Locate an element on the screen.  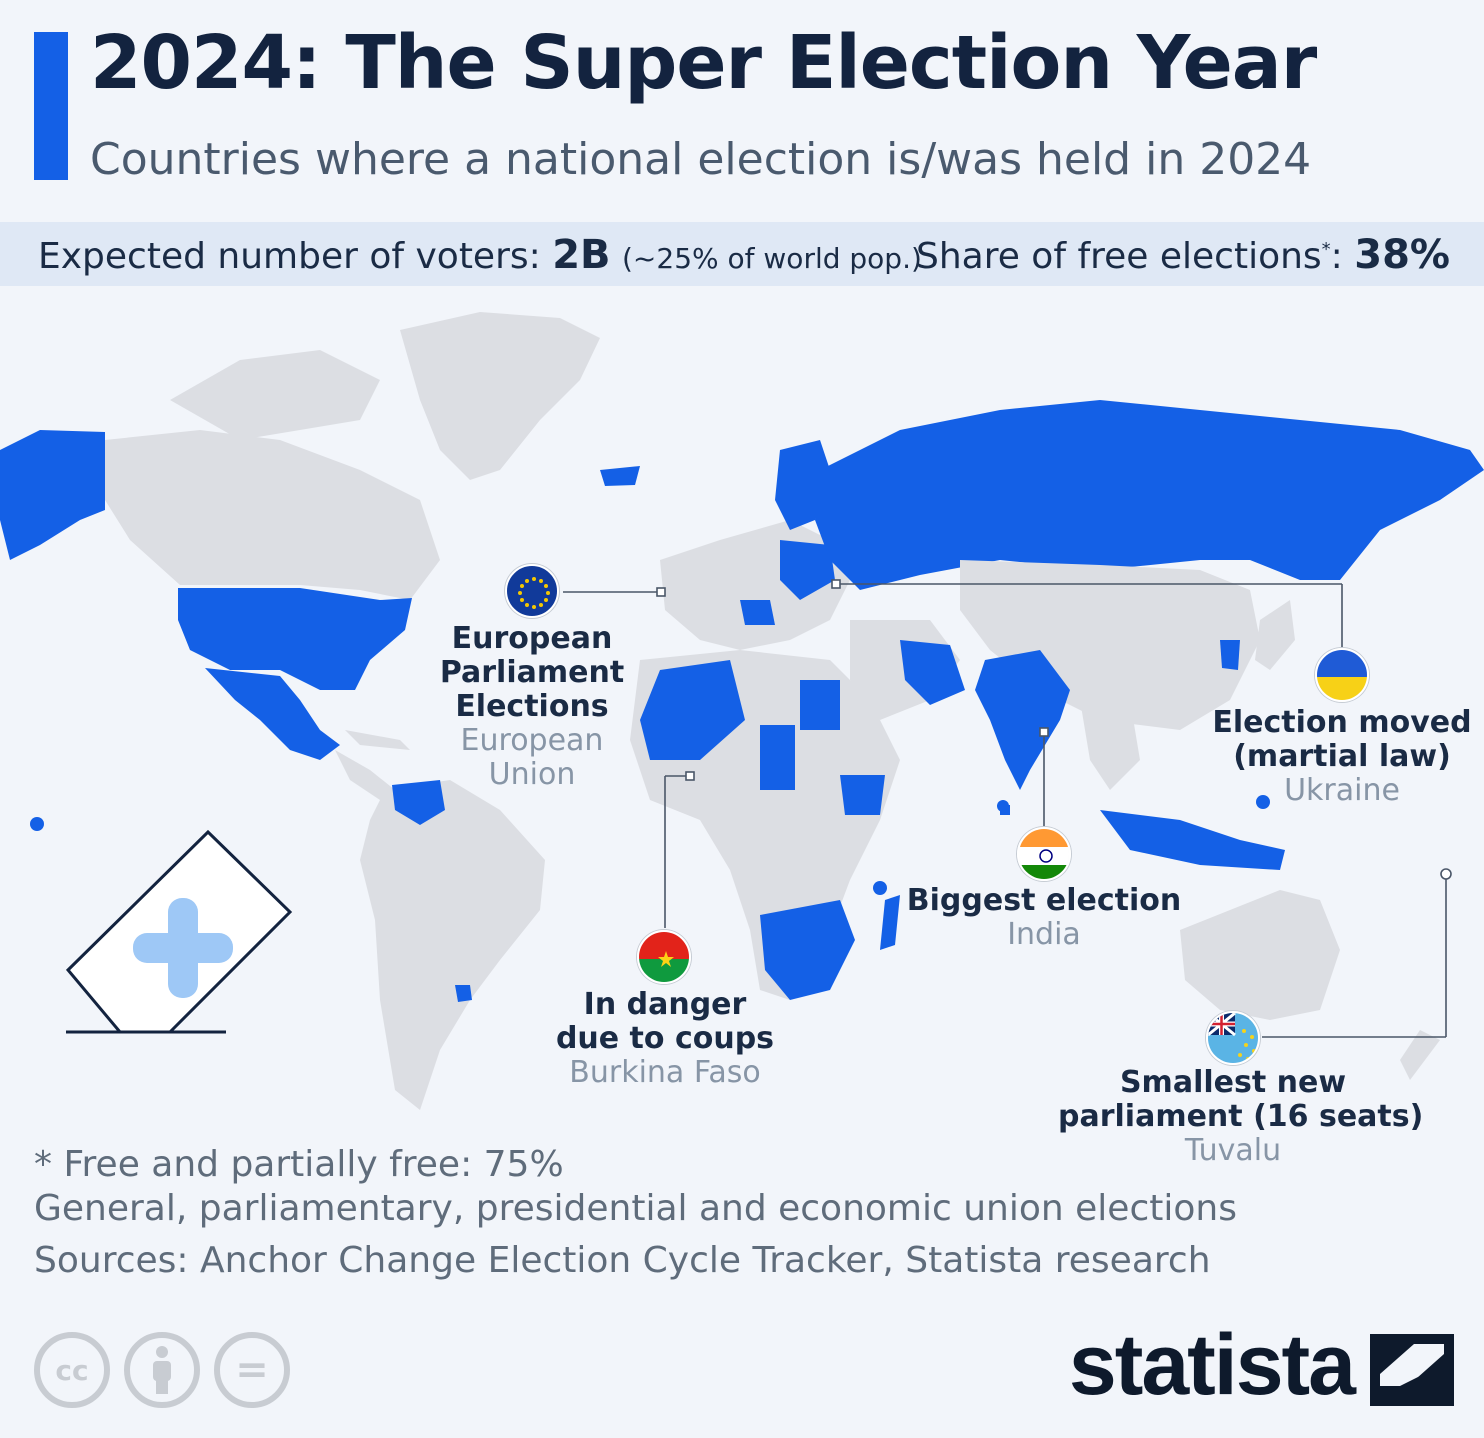
callout-india: Biggest election India is located at coordinates (1044, 918).